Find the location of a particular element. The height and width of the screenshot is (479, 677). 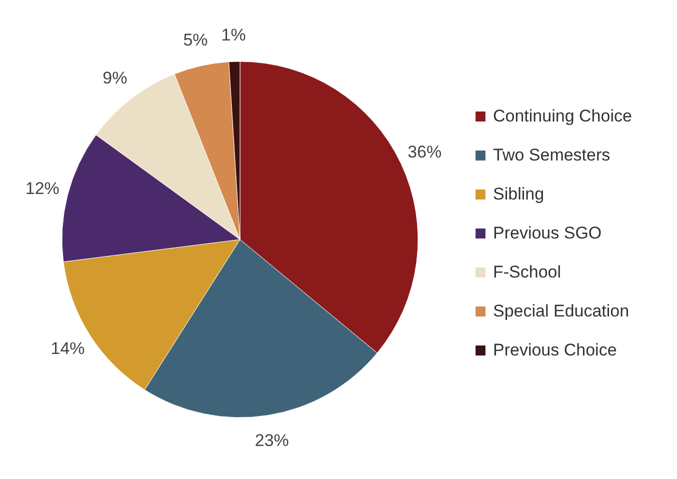

legend-label: Previous SGO is located at coordinates (547, 233).